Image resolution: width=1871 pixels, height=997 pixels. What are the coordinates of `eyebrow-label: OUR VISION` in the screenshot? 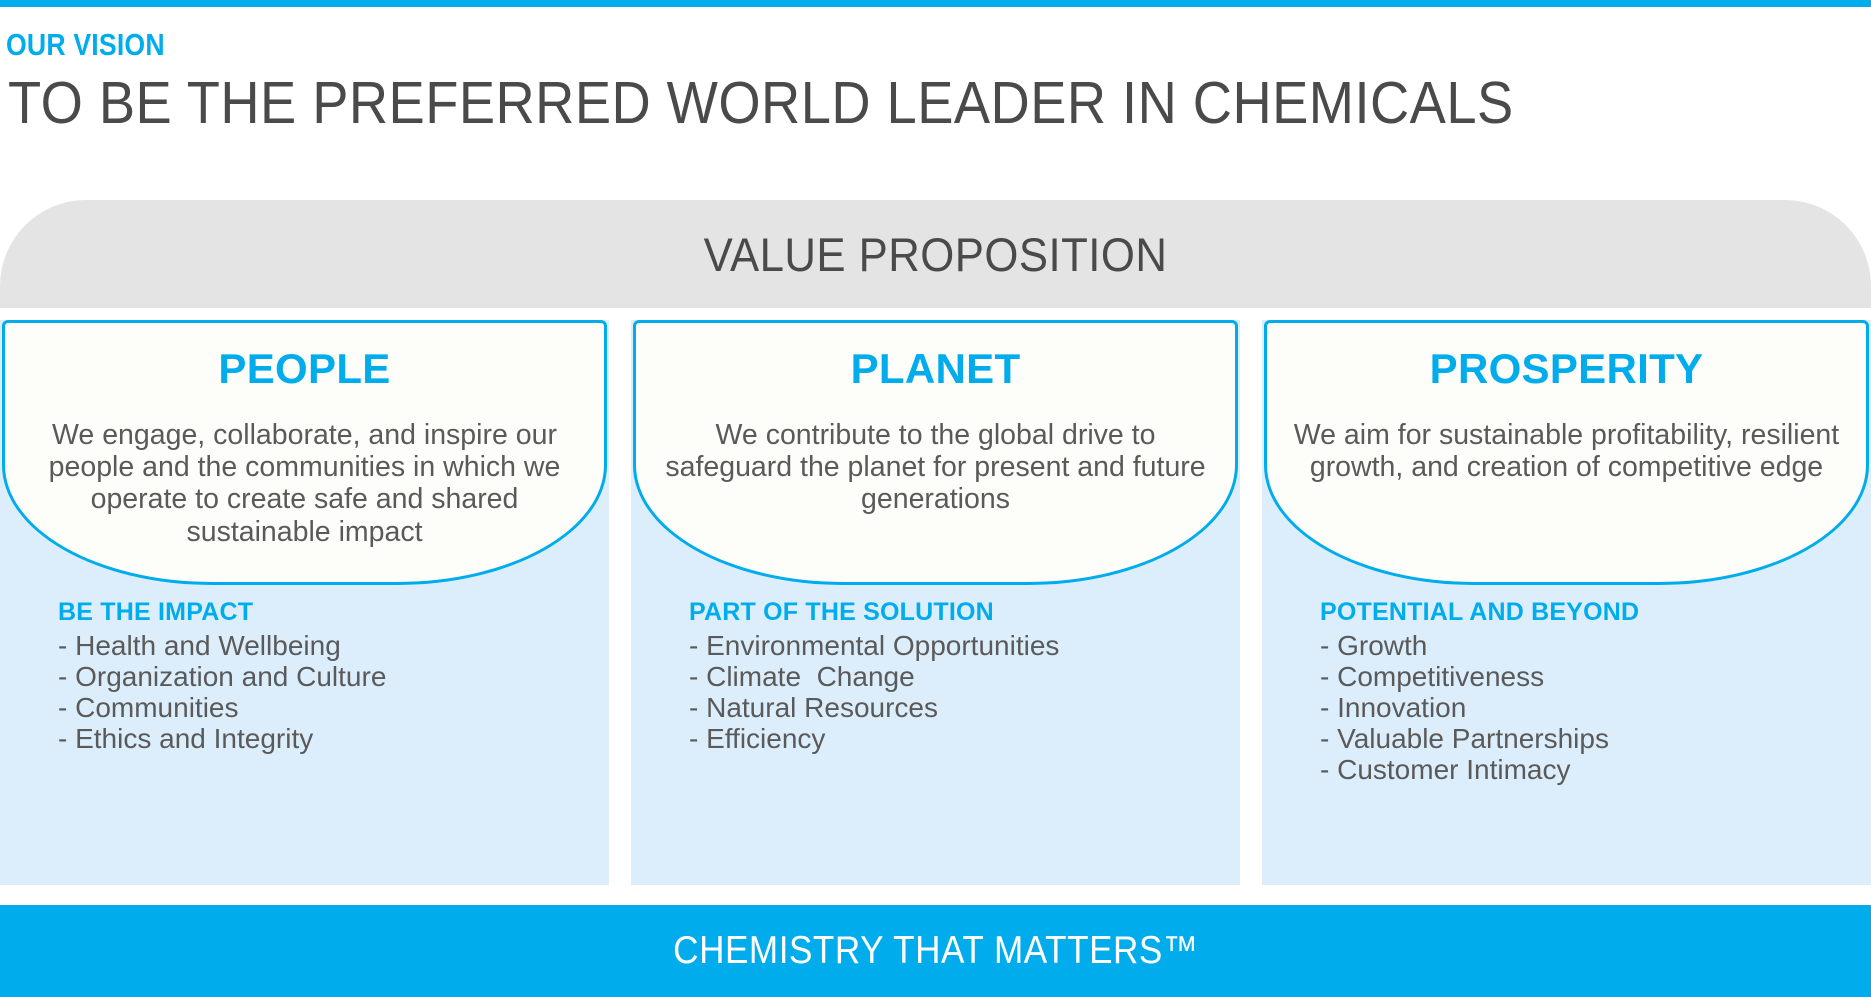 It's located at (85, 44).